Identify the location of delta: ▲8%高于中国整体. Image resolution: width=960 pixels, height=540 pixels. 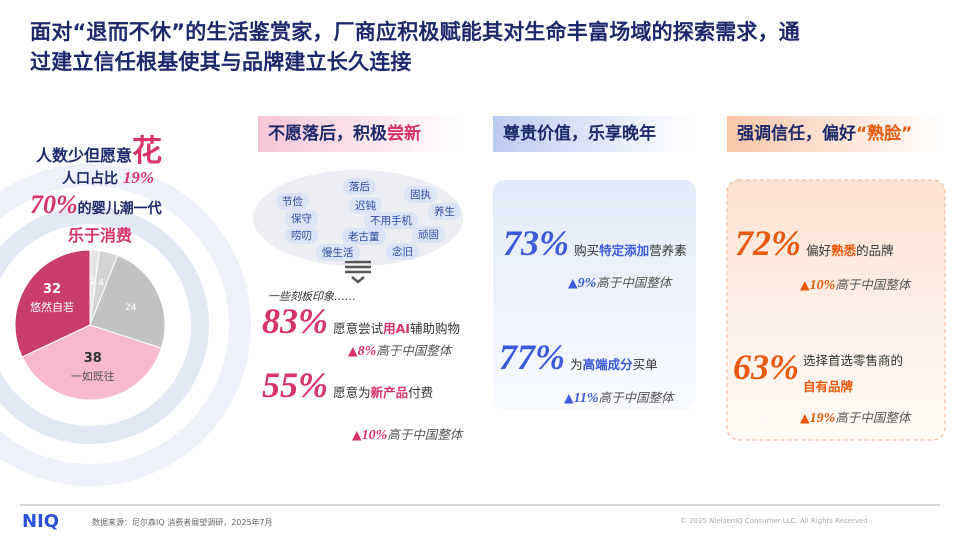
(400, 351).